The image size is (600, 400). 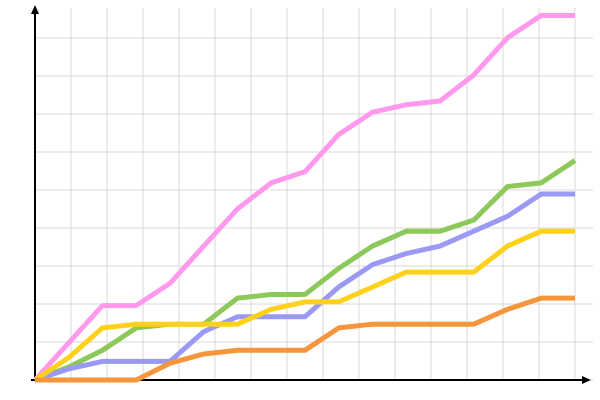 What do you see at coordinates (586, 380) in the screenshot?
I see `x-axis-arrow-icon` at bounding box center [586, 380].